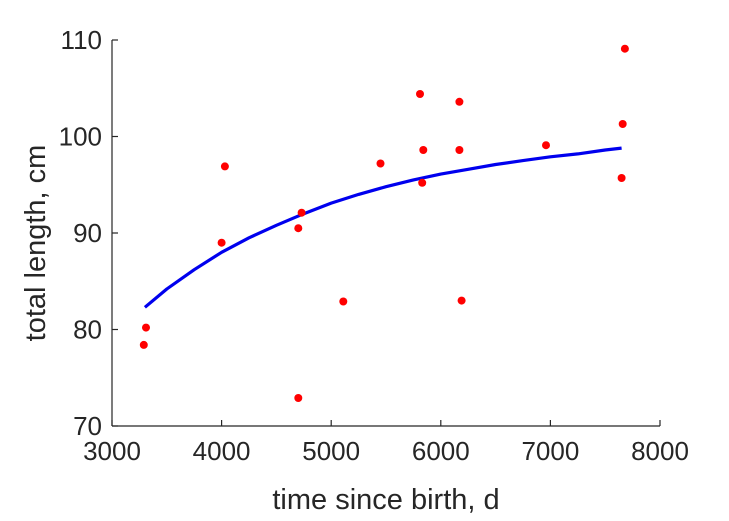 The image size is (729, 521). I want to click on y-tick-label: 70, so click(87, 426).